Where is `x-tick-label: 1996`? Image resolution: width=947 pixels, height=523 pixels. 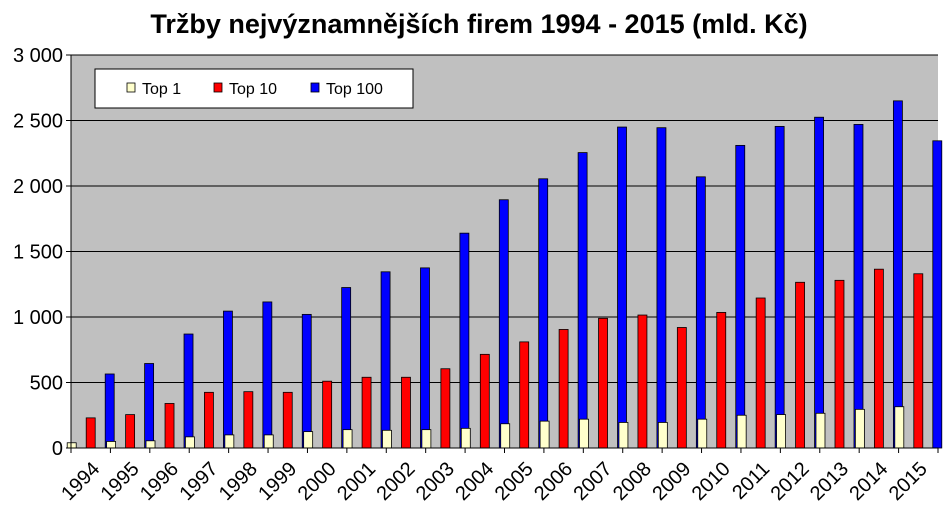 x-tick-label: 1996 is located at coordinates (159, 481).